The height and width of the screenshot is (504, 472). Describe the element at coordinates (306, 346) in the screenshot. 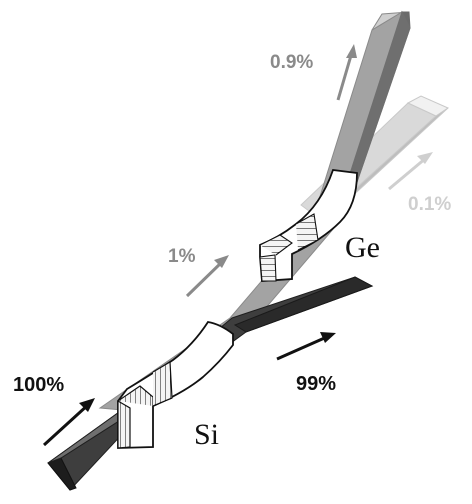

I see `transmitted-arrow` at that location.